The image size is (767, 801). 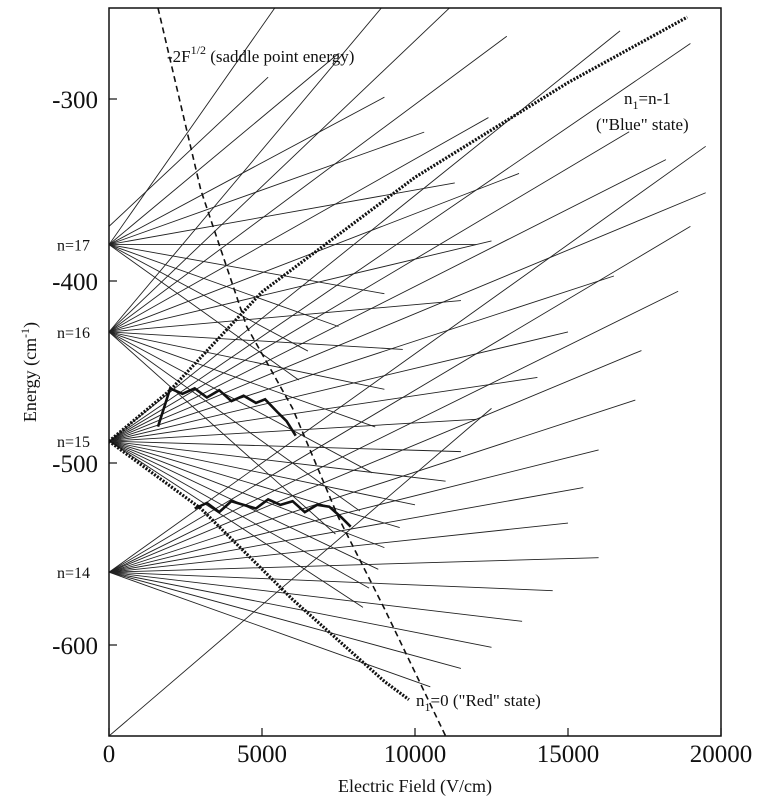 What do you see at coordinates (262, 754) in the screenshot?
I see `x-tick-label: 5000` at bounding box center [262, 754].